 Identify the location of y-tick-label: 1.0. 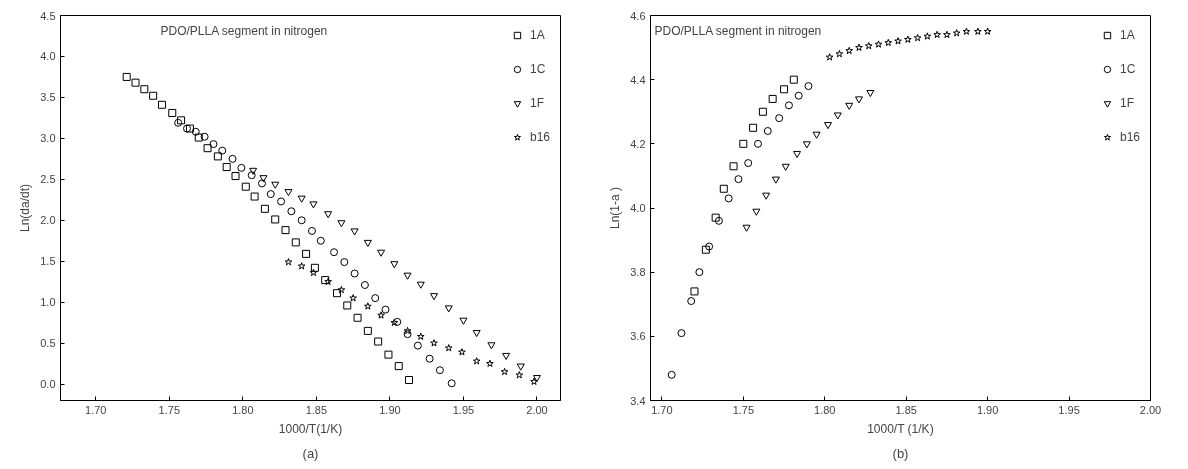
(48, 302).